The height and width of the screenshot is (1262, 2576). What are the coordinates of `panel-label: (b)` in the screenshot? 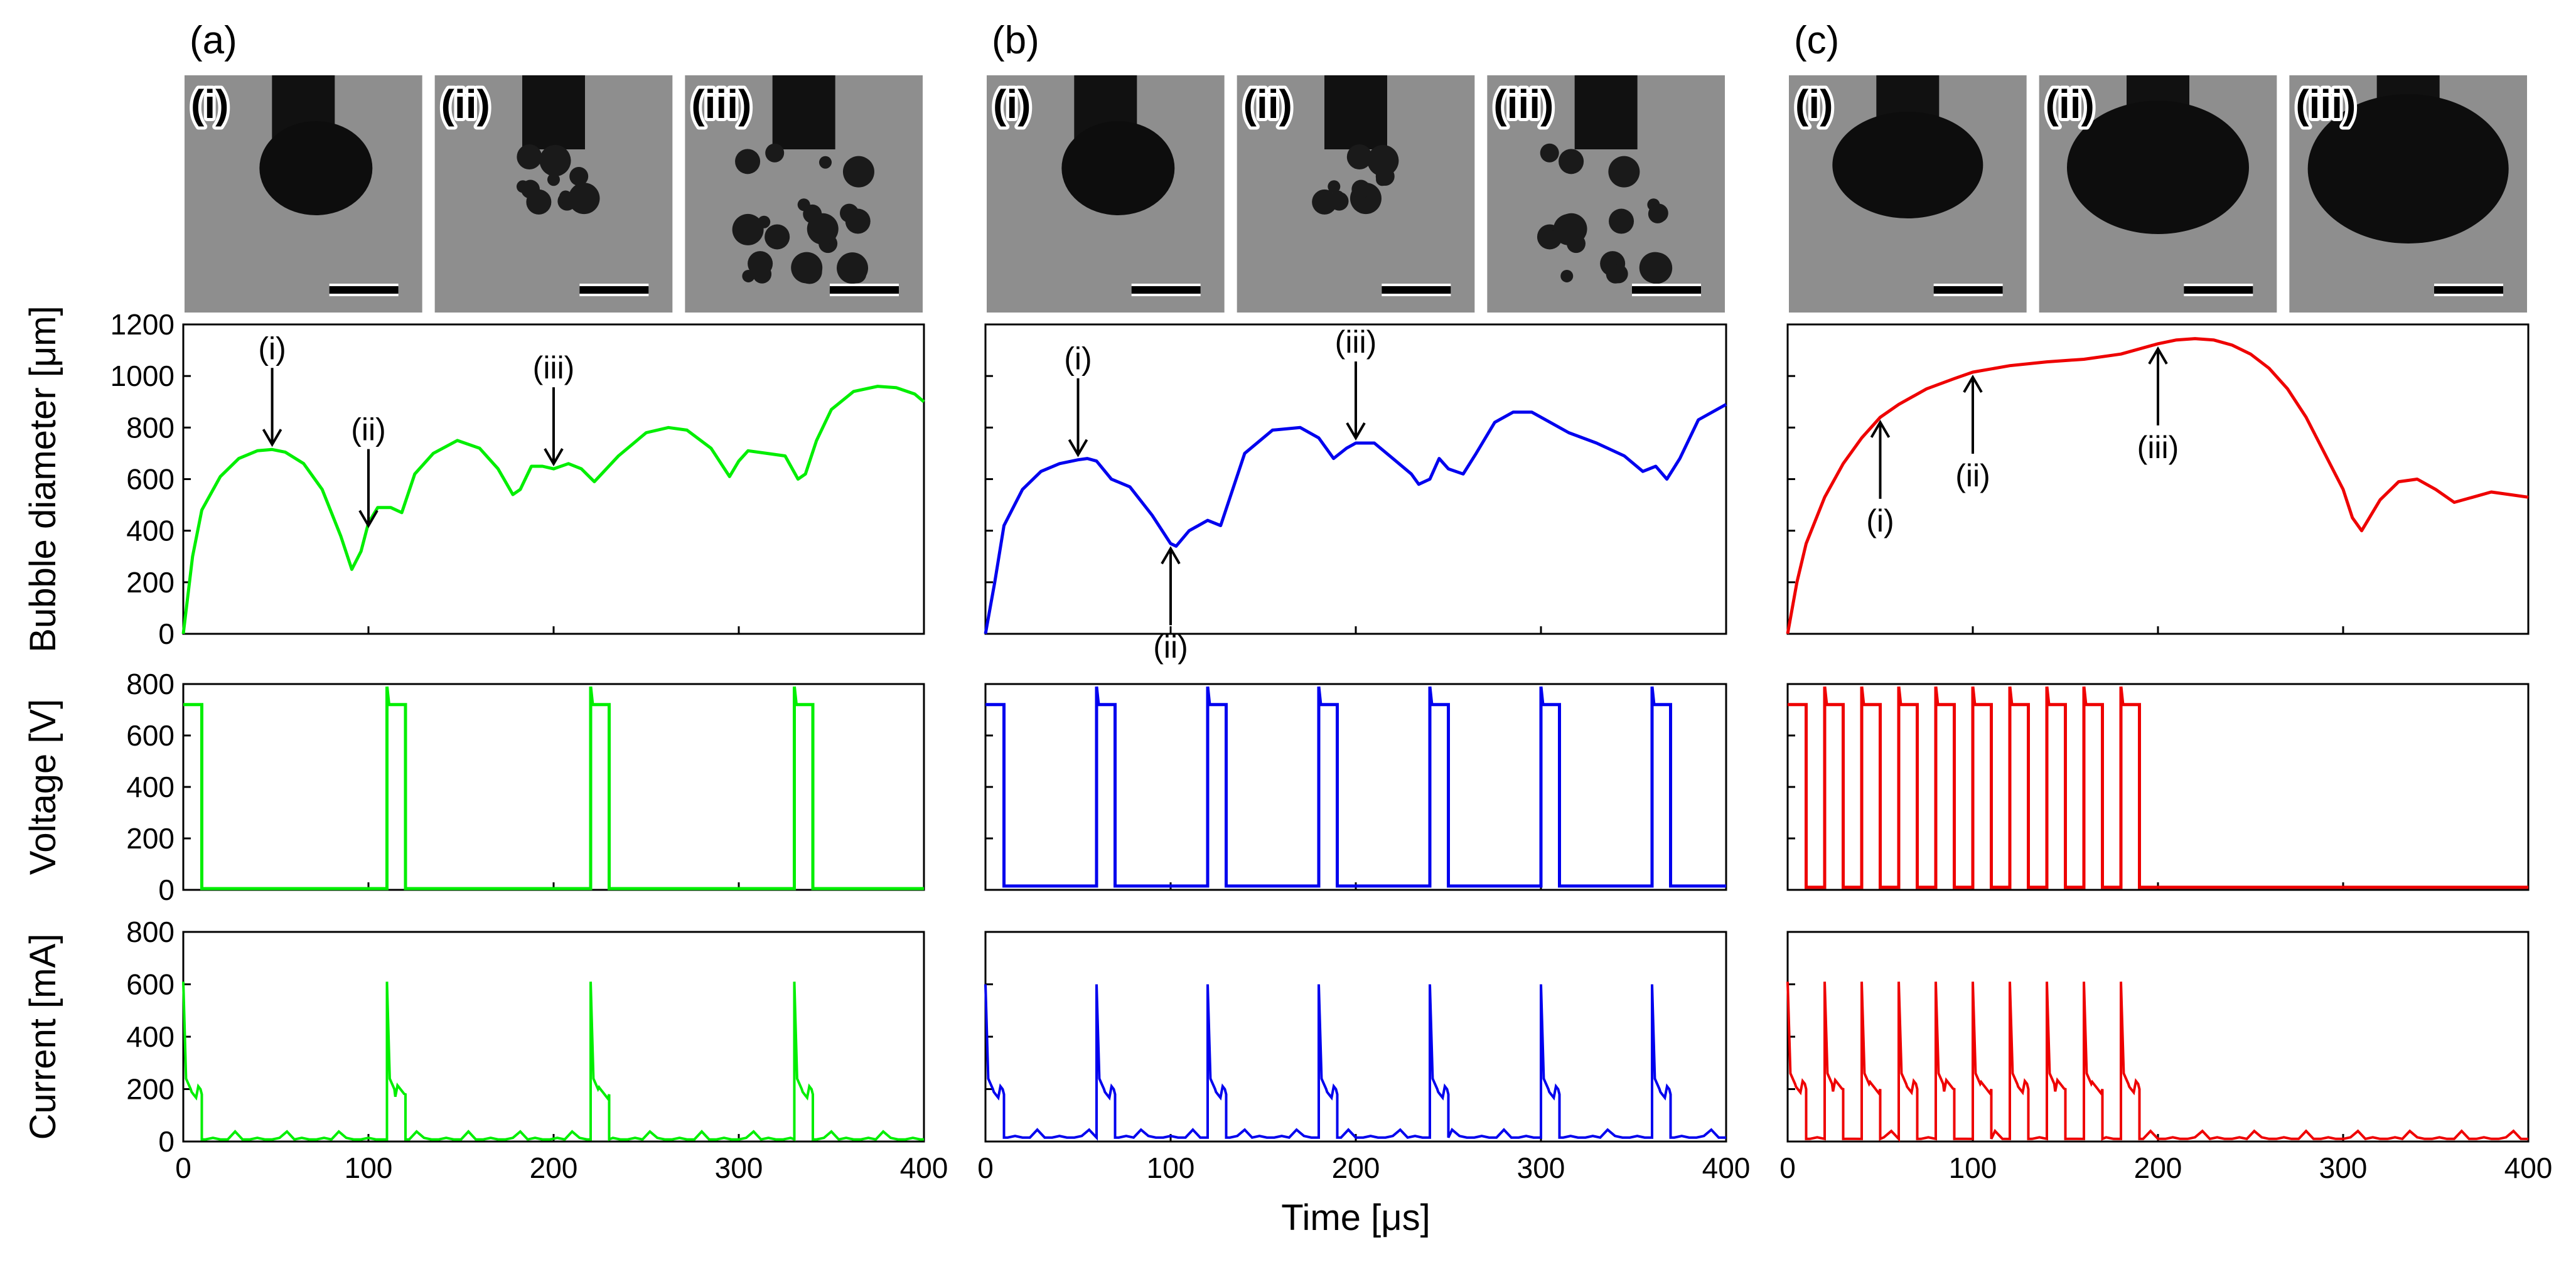 It's located at (1015, 40).